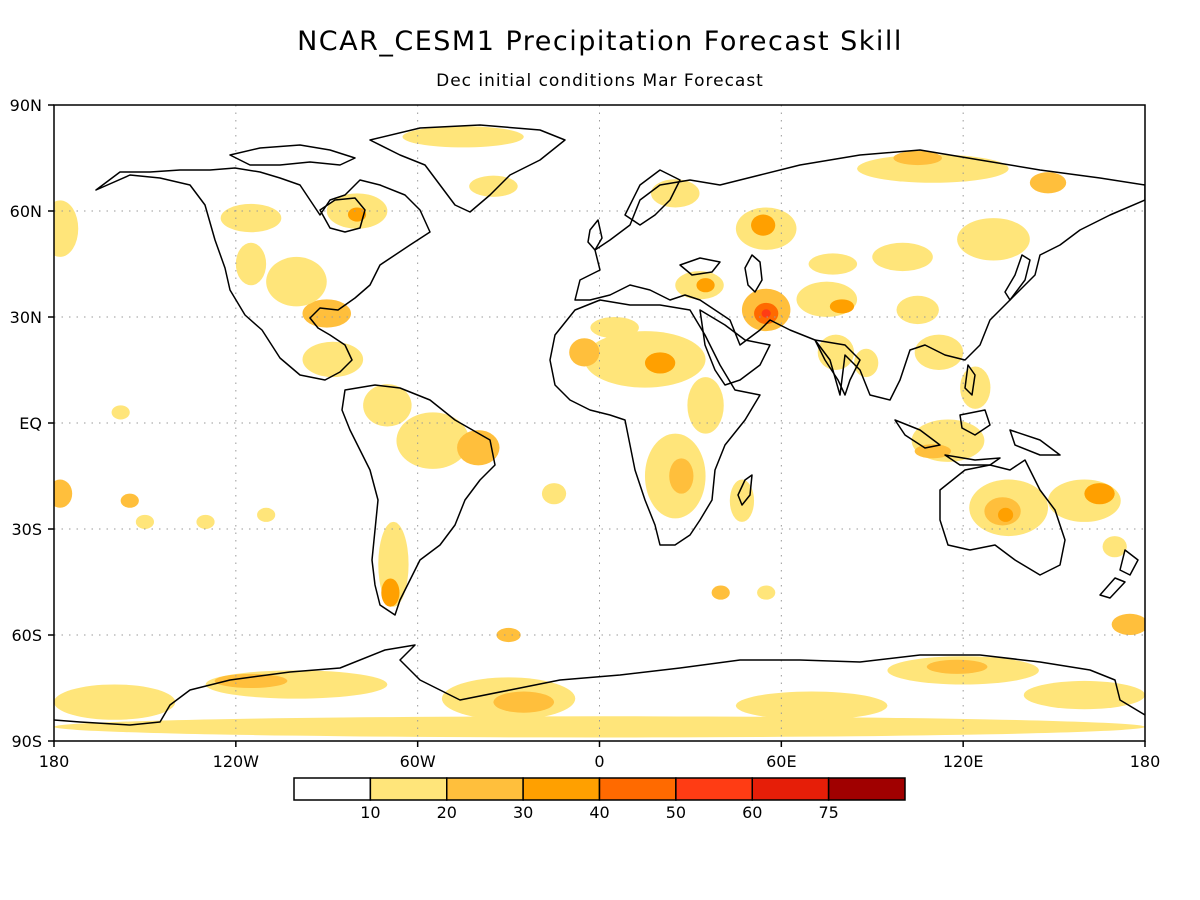 This screenshot has width=1200, height=900. I want to click on skill-region-nw-south-america, so click(387, 405).